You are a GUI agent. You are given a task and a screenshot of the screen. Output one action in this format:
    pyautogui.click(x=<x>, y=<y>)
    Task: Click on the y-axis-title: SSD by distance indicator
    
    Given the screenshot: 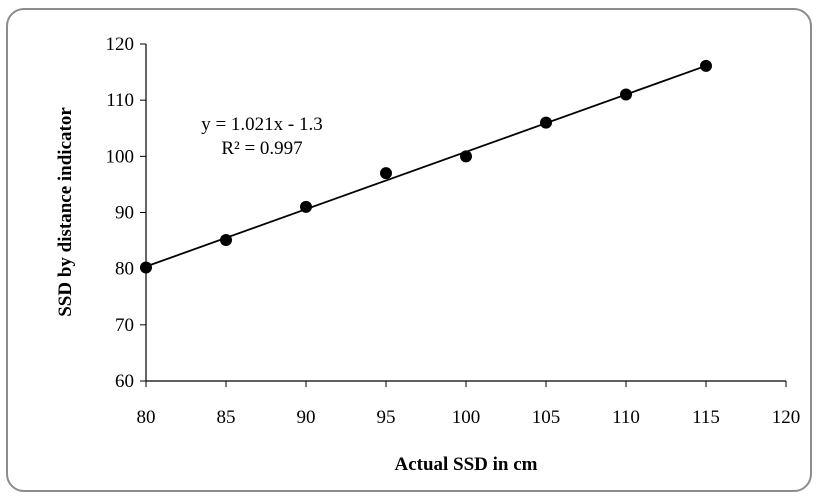 What is the action you would take?
    pyautogui.click(x=65, y=212)
    